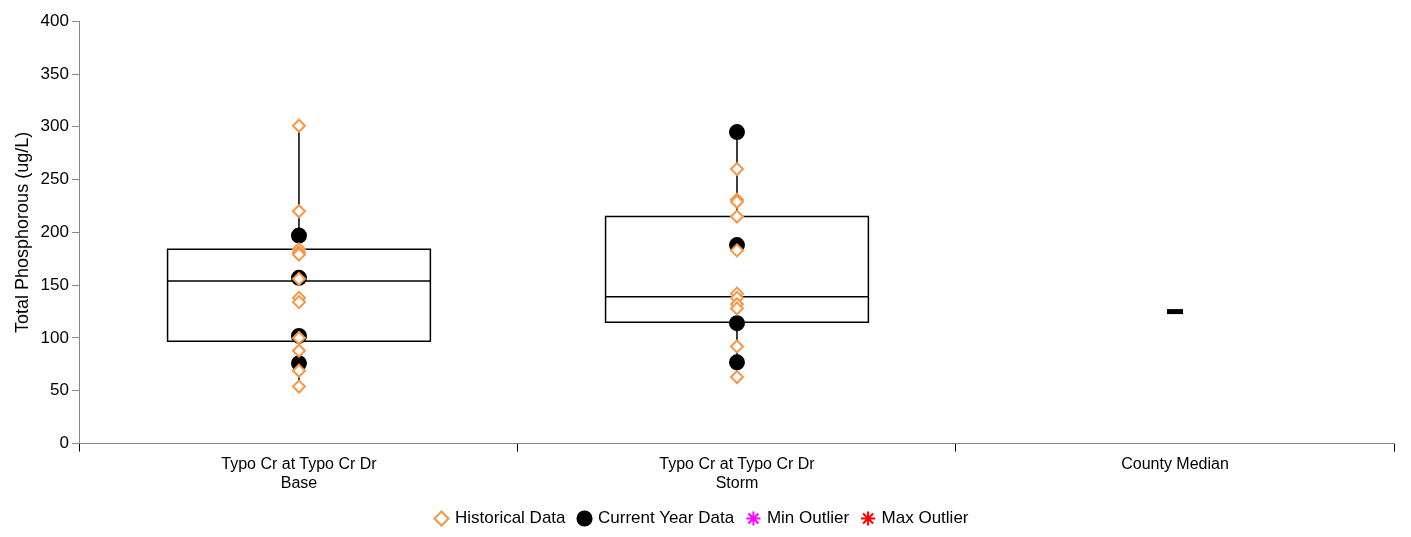  Describe the element at coordinates (510, 518) in the screenshot. I see `legend-label: Historical Data` at that location.